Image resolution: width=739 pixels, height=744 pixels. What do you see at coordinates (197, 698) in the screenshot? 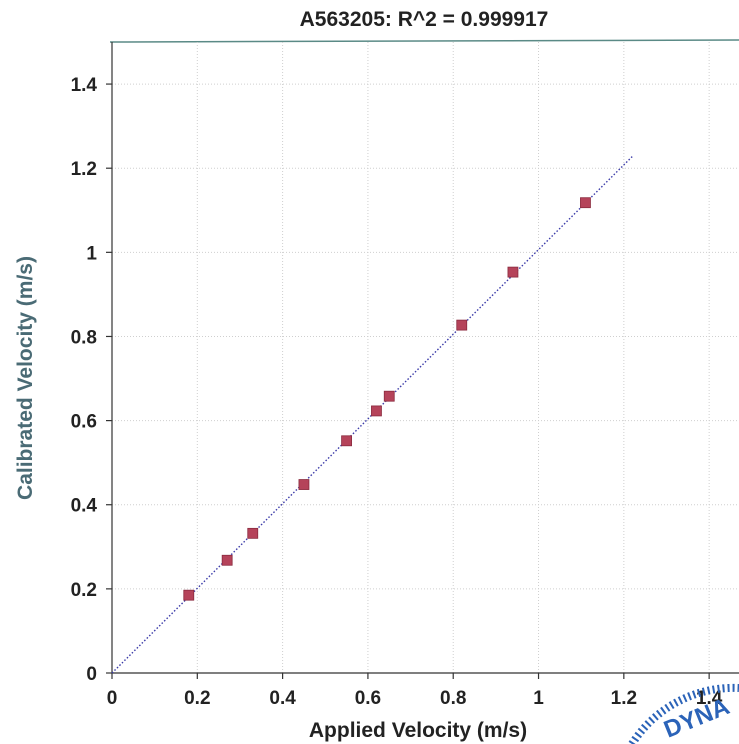
I see `x-tick-label: 0.2` at bounding box center [197, 698].